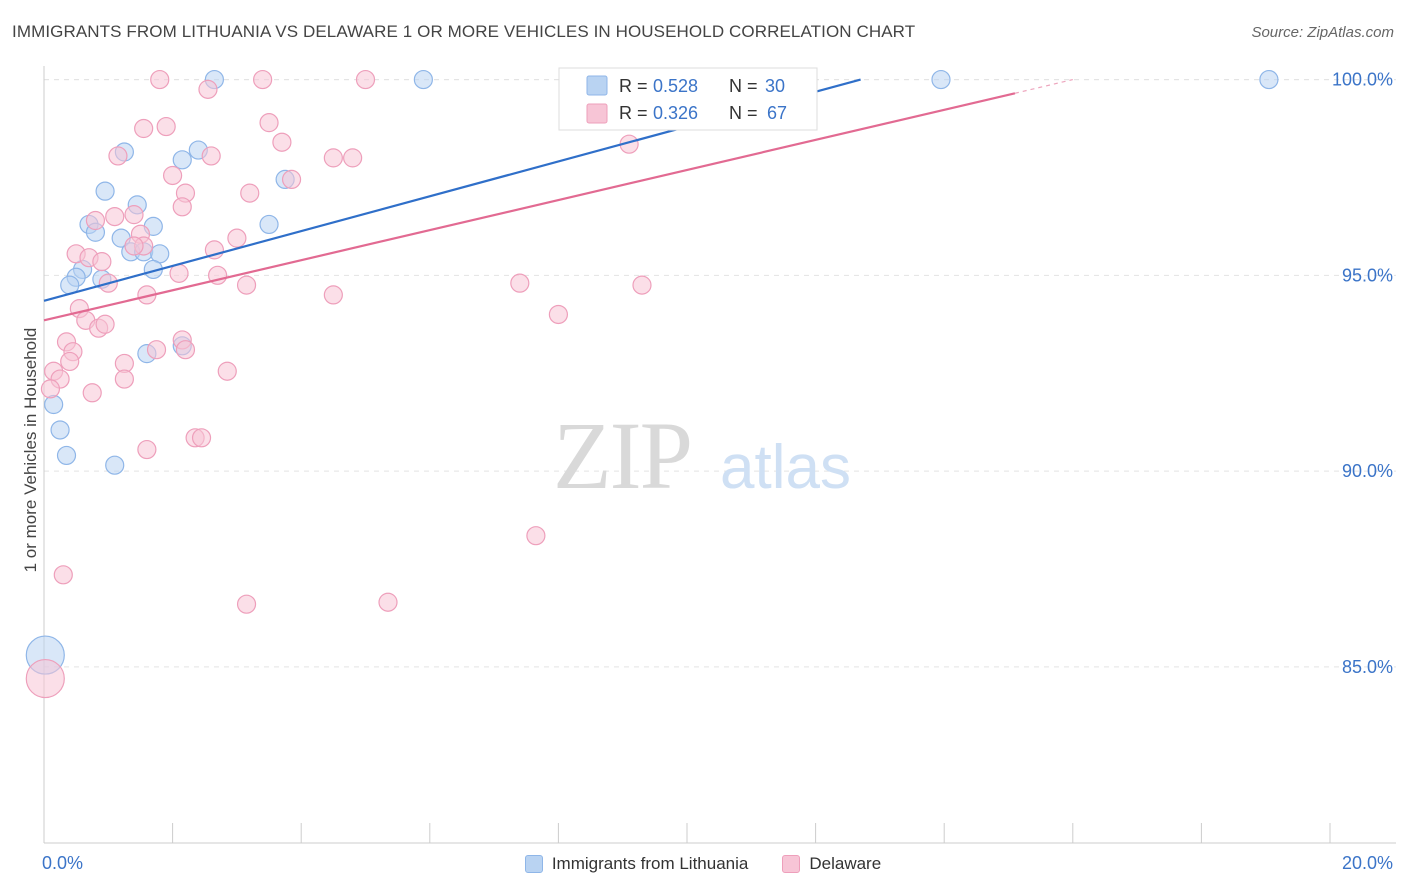 The height and width of the screenshot is (892, 1406). Describe the element at coordinates (1367, 471) in the screenshot. I see `y-tick-label: 90.0%` at that location.